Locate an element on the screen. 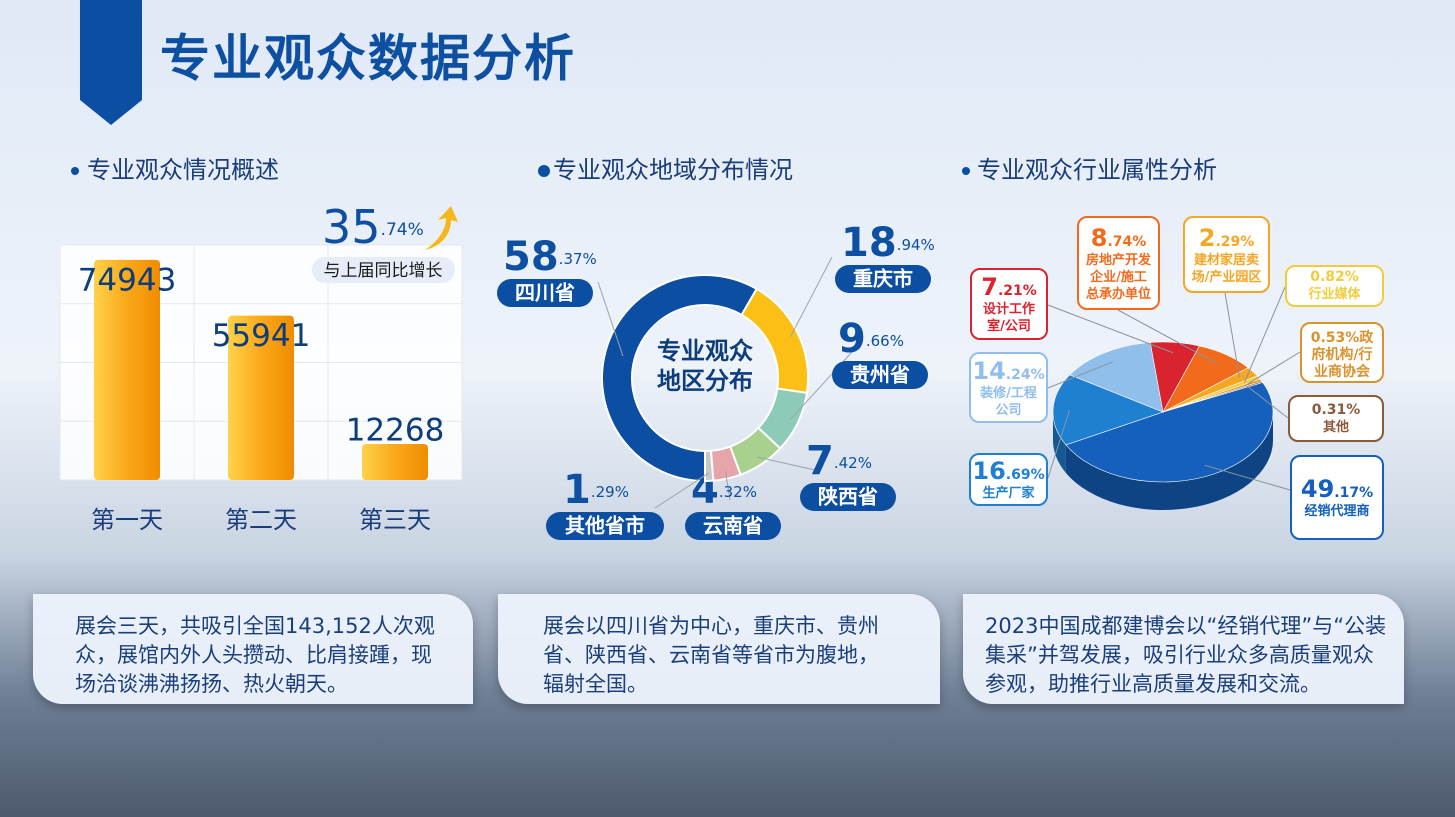 This screenshot has height=817, width=1455. value-frac: .66% is located at coordinates (885, 341).